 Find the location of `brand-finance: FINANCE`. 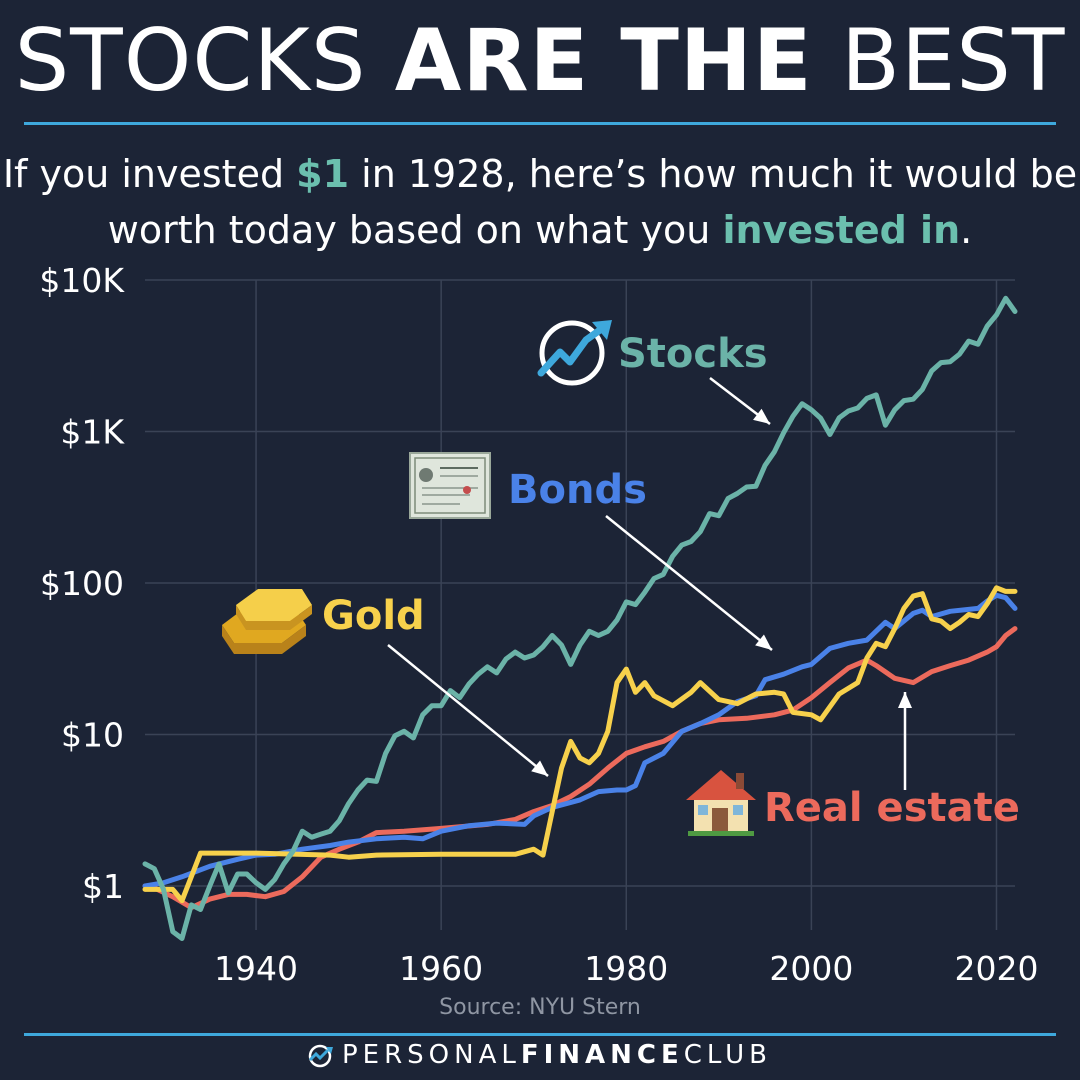

brand-finance: FINANCE is located at coordinates (602, 1055).